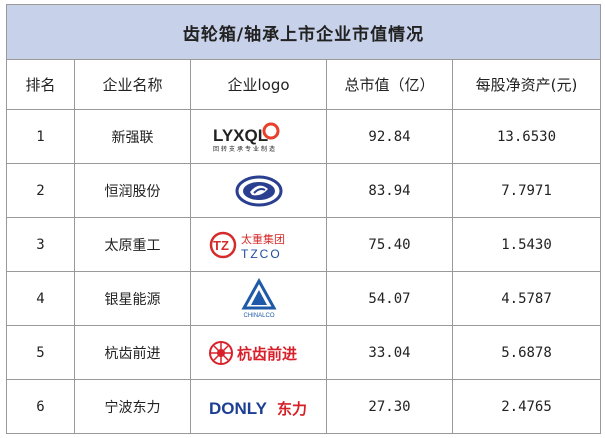 This screenshot has width=605, height=438. What do you see at coordinates (389, 190) in the screenshot?
I see `market-cap-cell: 83.94` at bounding box center [389, 190].